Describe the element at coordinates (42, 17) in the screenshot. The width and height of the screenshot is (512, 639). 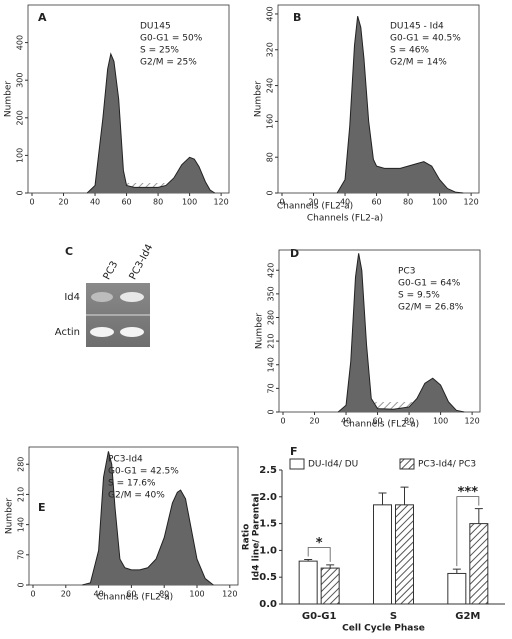
I see `panel-label: A` at that location.